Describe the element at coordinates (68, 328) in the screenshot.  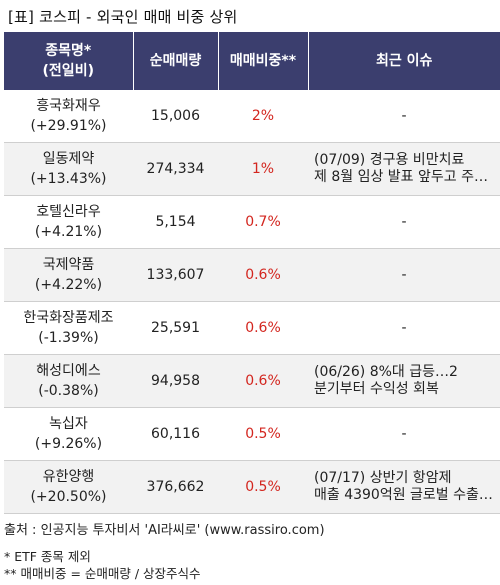
I see `stock-name-cell: 한국화장품제조 (-1.39%)` at that location.